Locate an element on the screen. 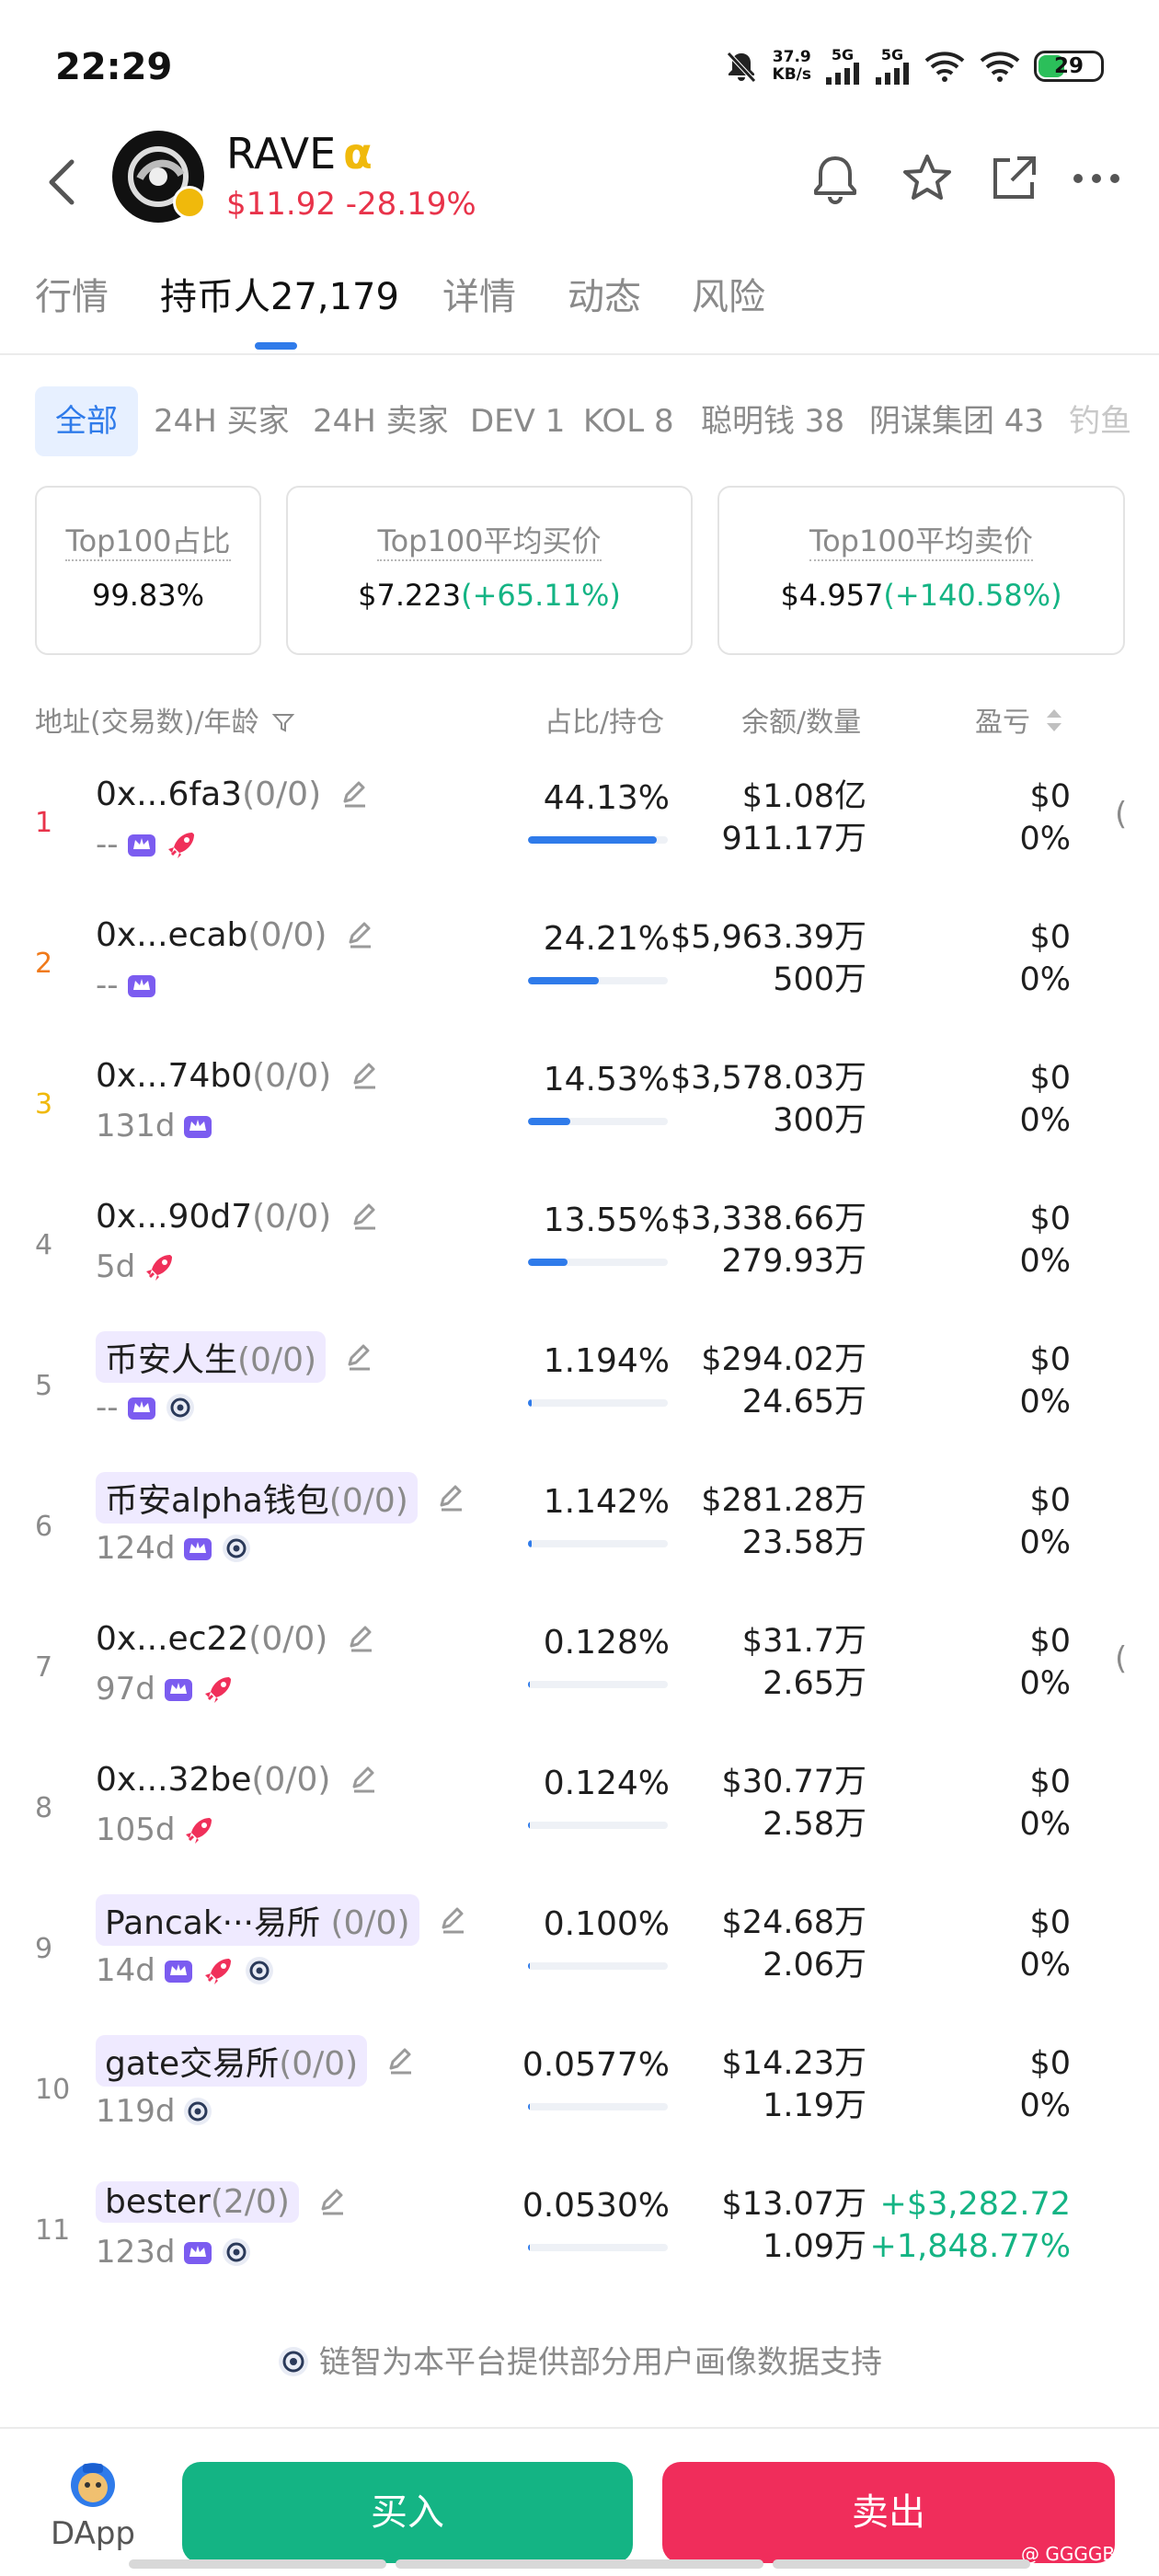 The height and width of the screenshot is (2576, 1159). rocket-icon is located at coordinates (199, 1831).